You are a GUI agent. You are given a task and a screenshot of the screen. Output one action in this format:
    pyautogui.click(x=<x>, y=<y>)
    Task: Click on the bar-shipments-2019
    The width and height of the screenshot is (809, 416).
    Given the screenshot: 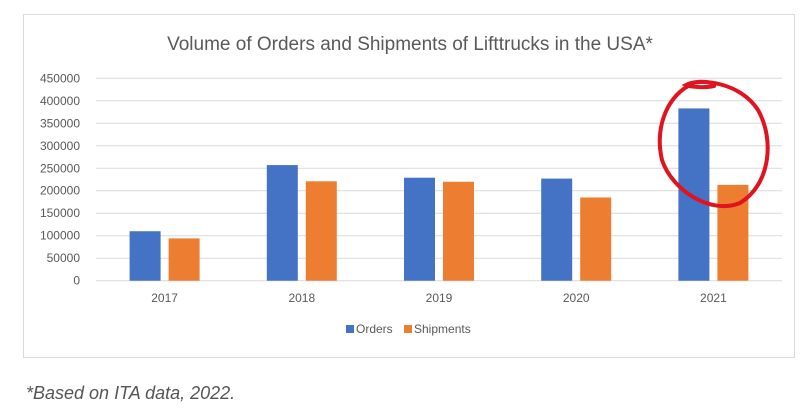 What is the action you would take?
    pyautogui.click(x=458, y=231)
    